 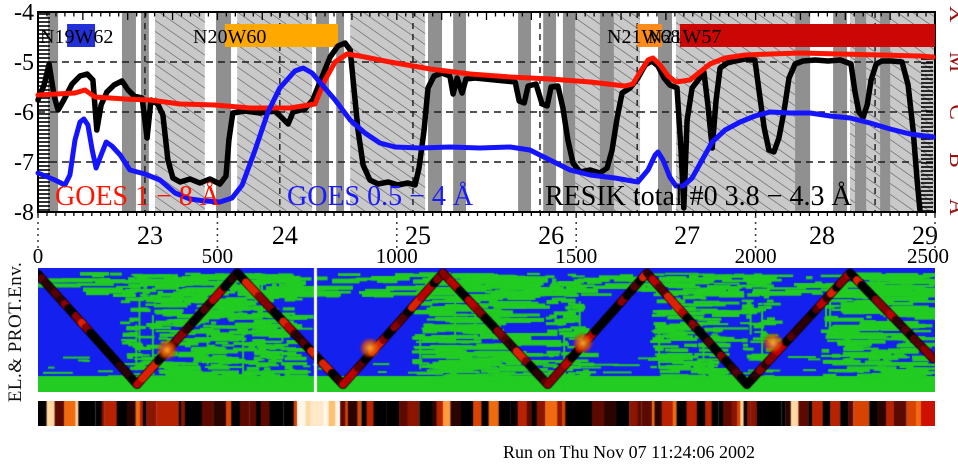 I want to click on y-tick-label: -5, so click(x=24, y=63).